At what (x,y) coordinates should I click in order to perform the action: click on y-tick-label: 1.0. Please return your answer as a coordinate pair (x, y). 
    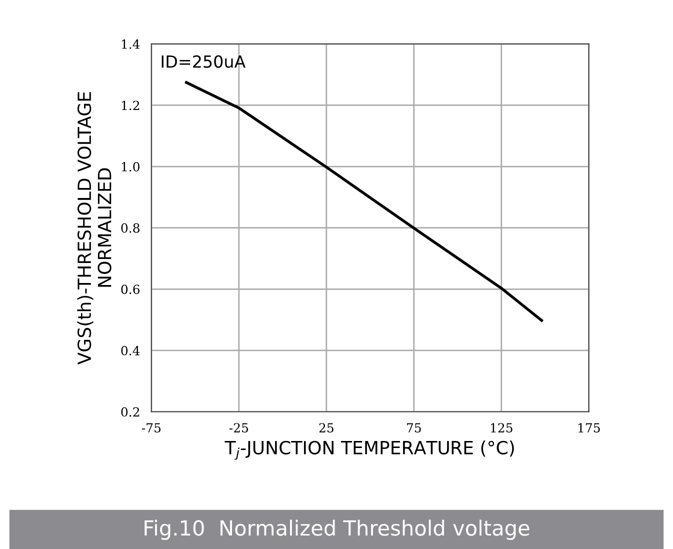
    Looking at the image, I should click on (131, 167).